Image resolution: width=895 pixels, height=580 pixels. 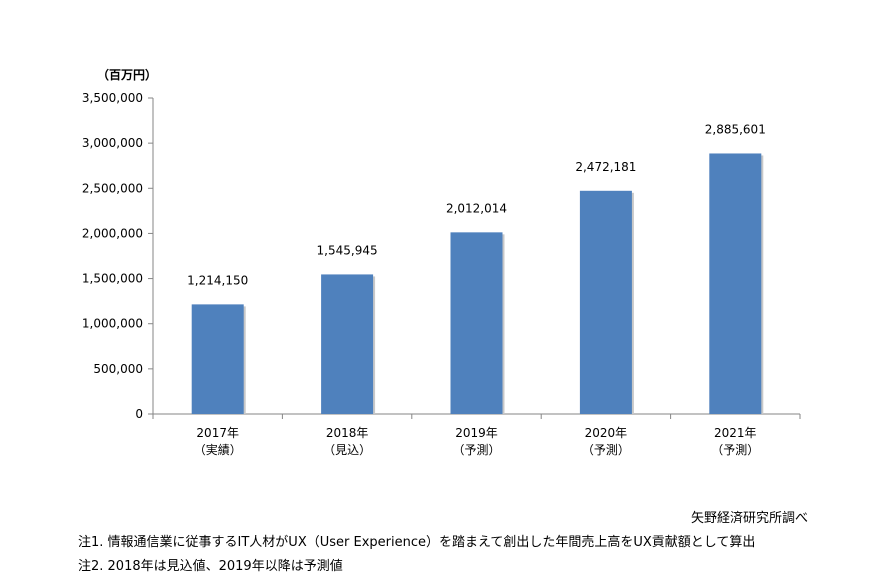 I want to click on y-tick-label: 2,000,000, so click(x=112, y=233).